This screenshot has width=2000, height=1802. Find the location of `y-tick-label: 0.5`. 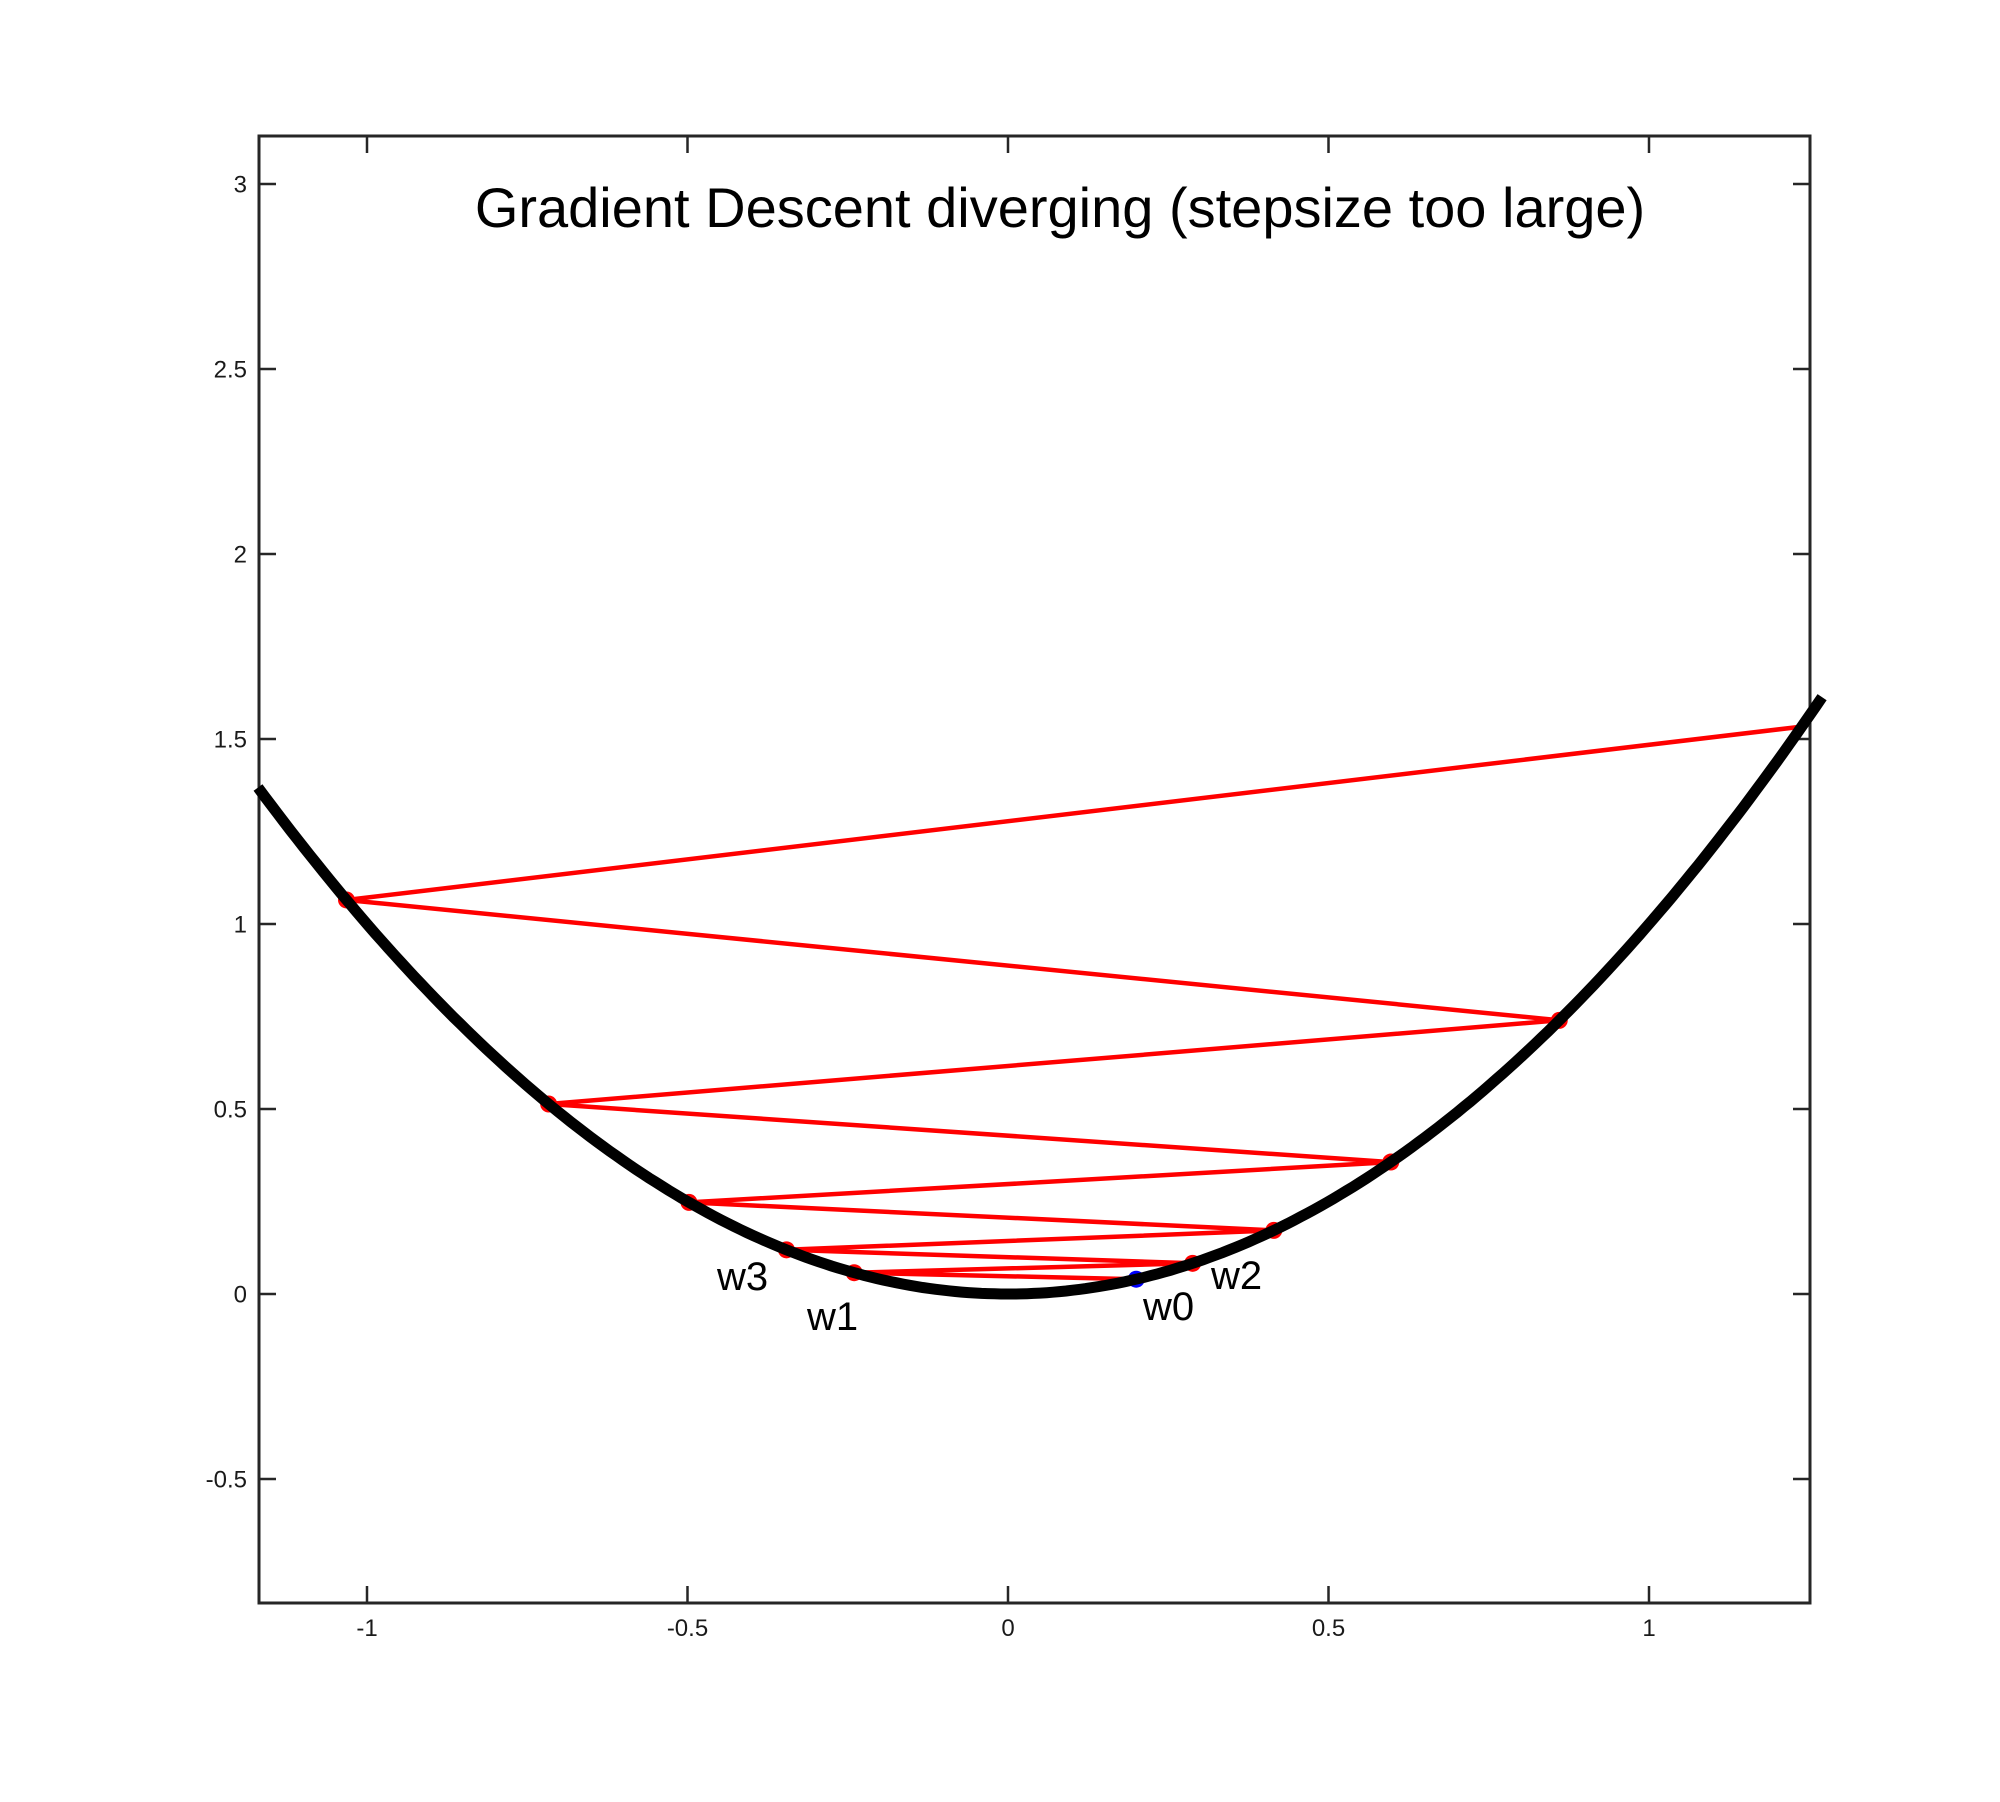

y-tick-label: 0.5 is located at coordinates (230, 1110).